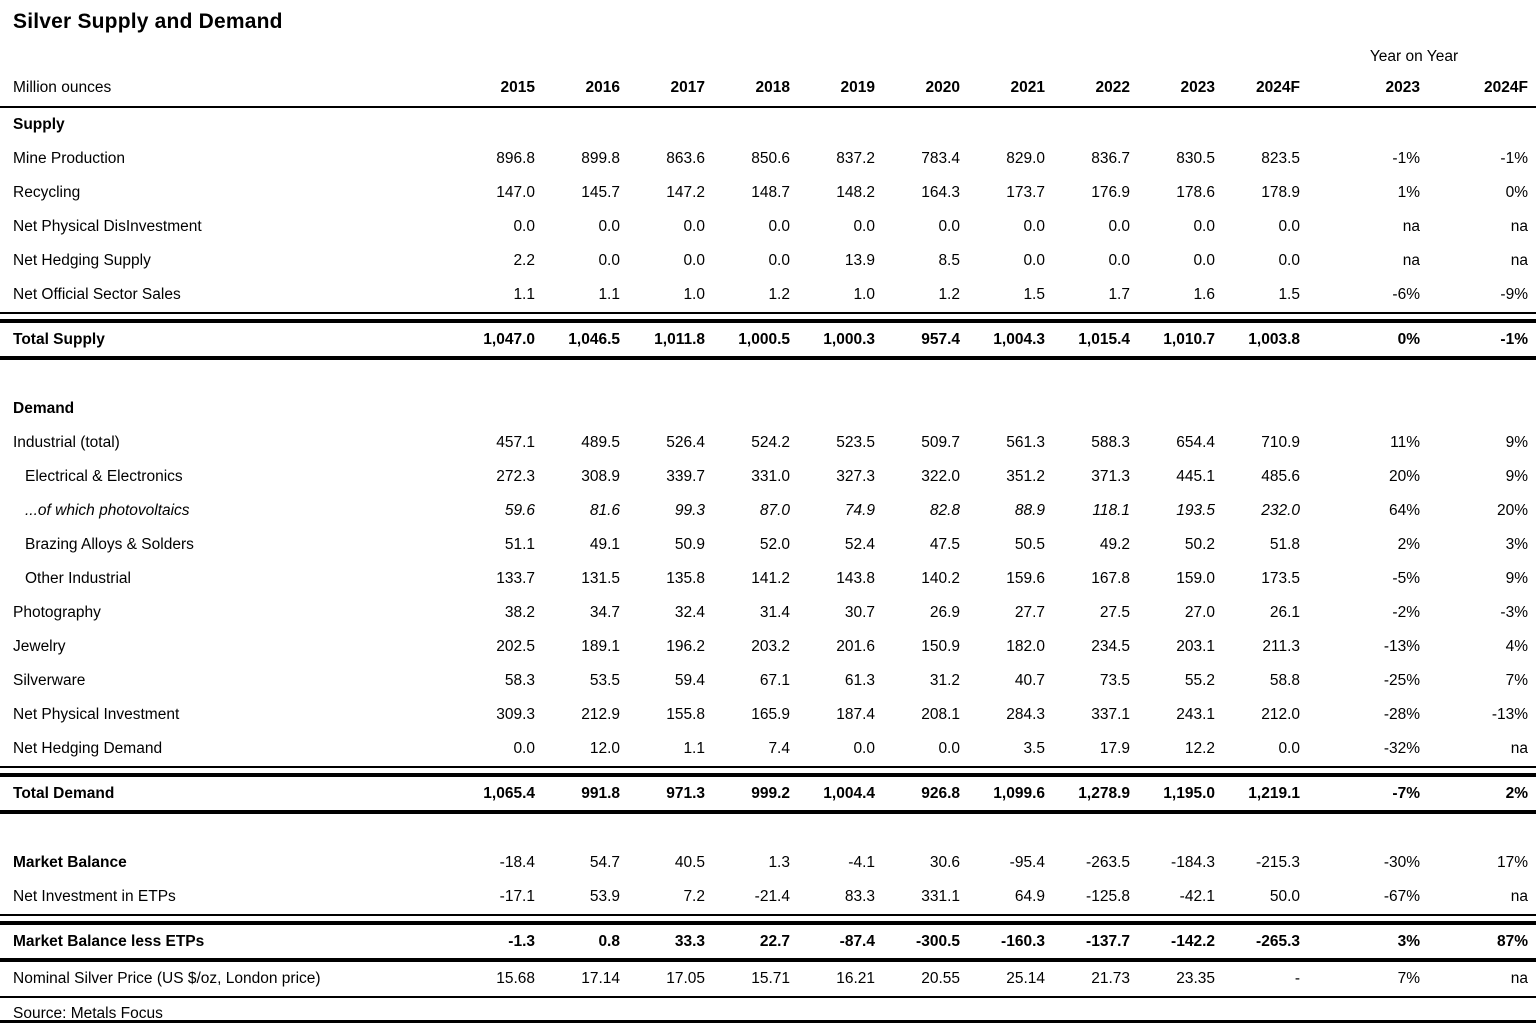 The width and height of the screenshot is (1536, 1023). Describe the element at coordinates (1406, 578) in the screenshot. I see `yoy-cell: -5%` at that location.